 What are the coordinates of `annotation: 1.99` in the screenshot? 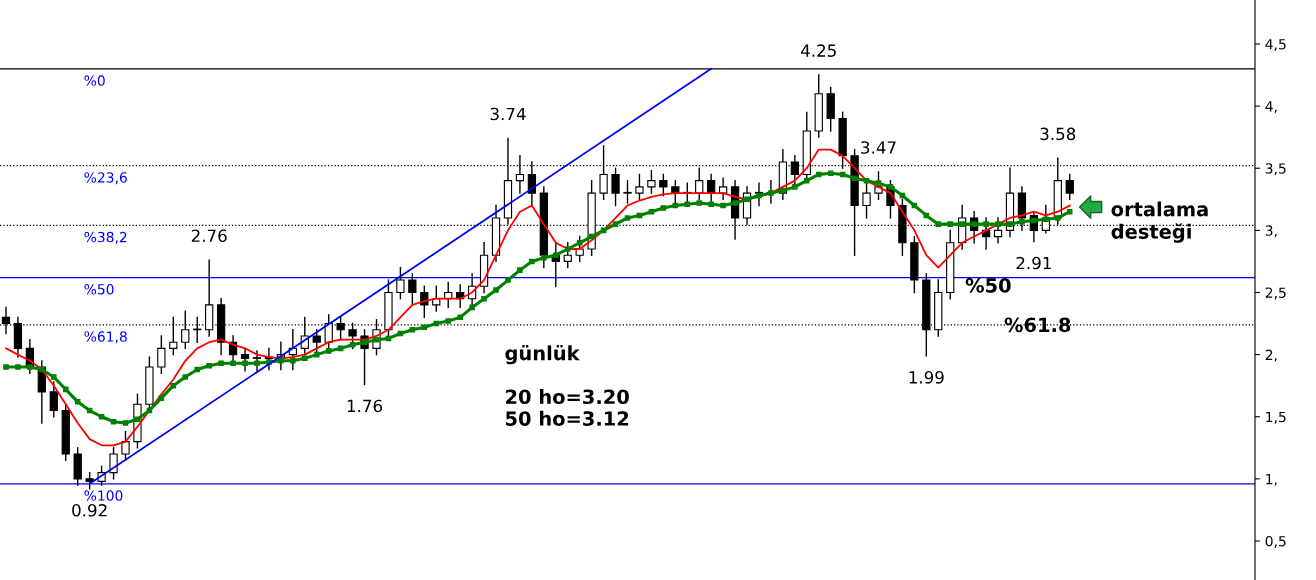 It's located at (926, 377).